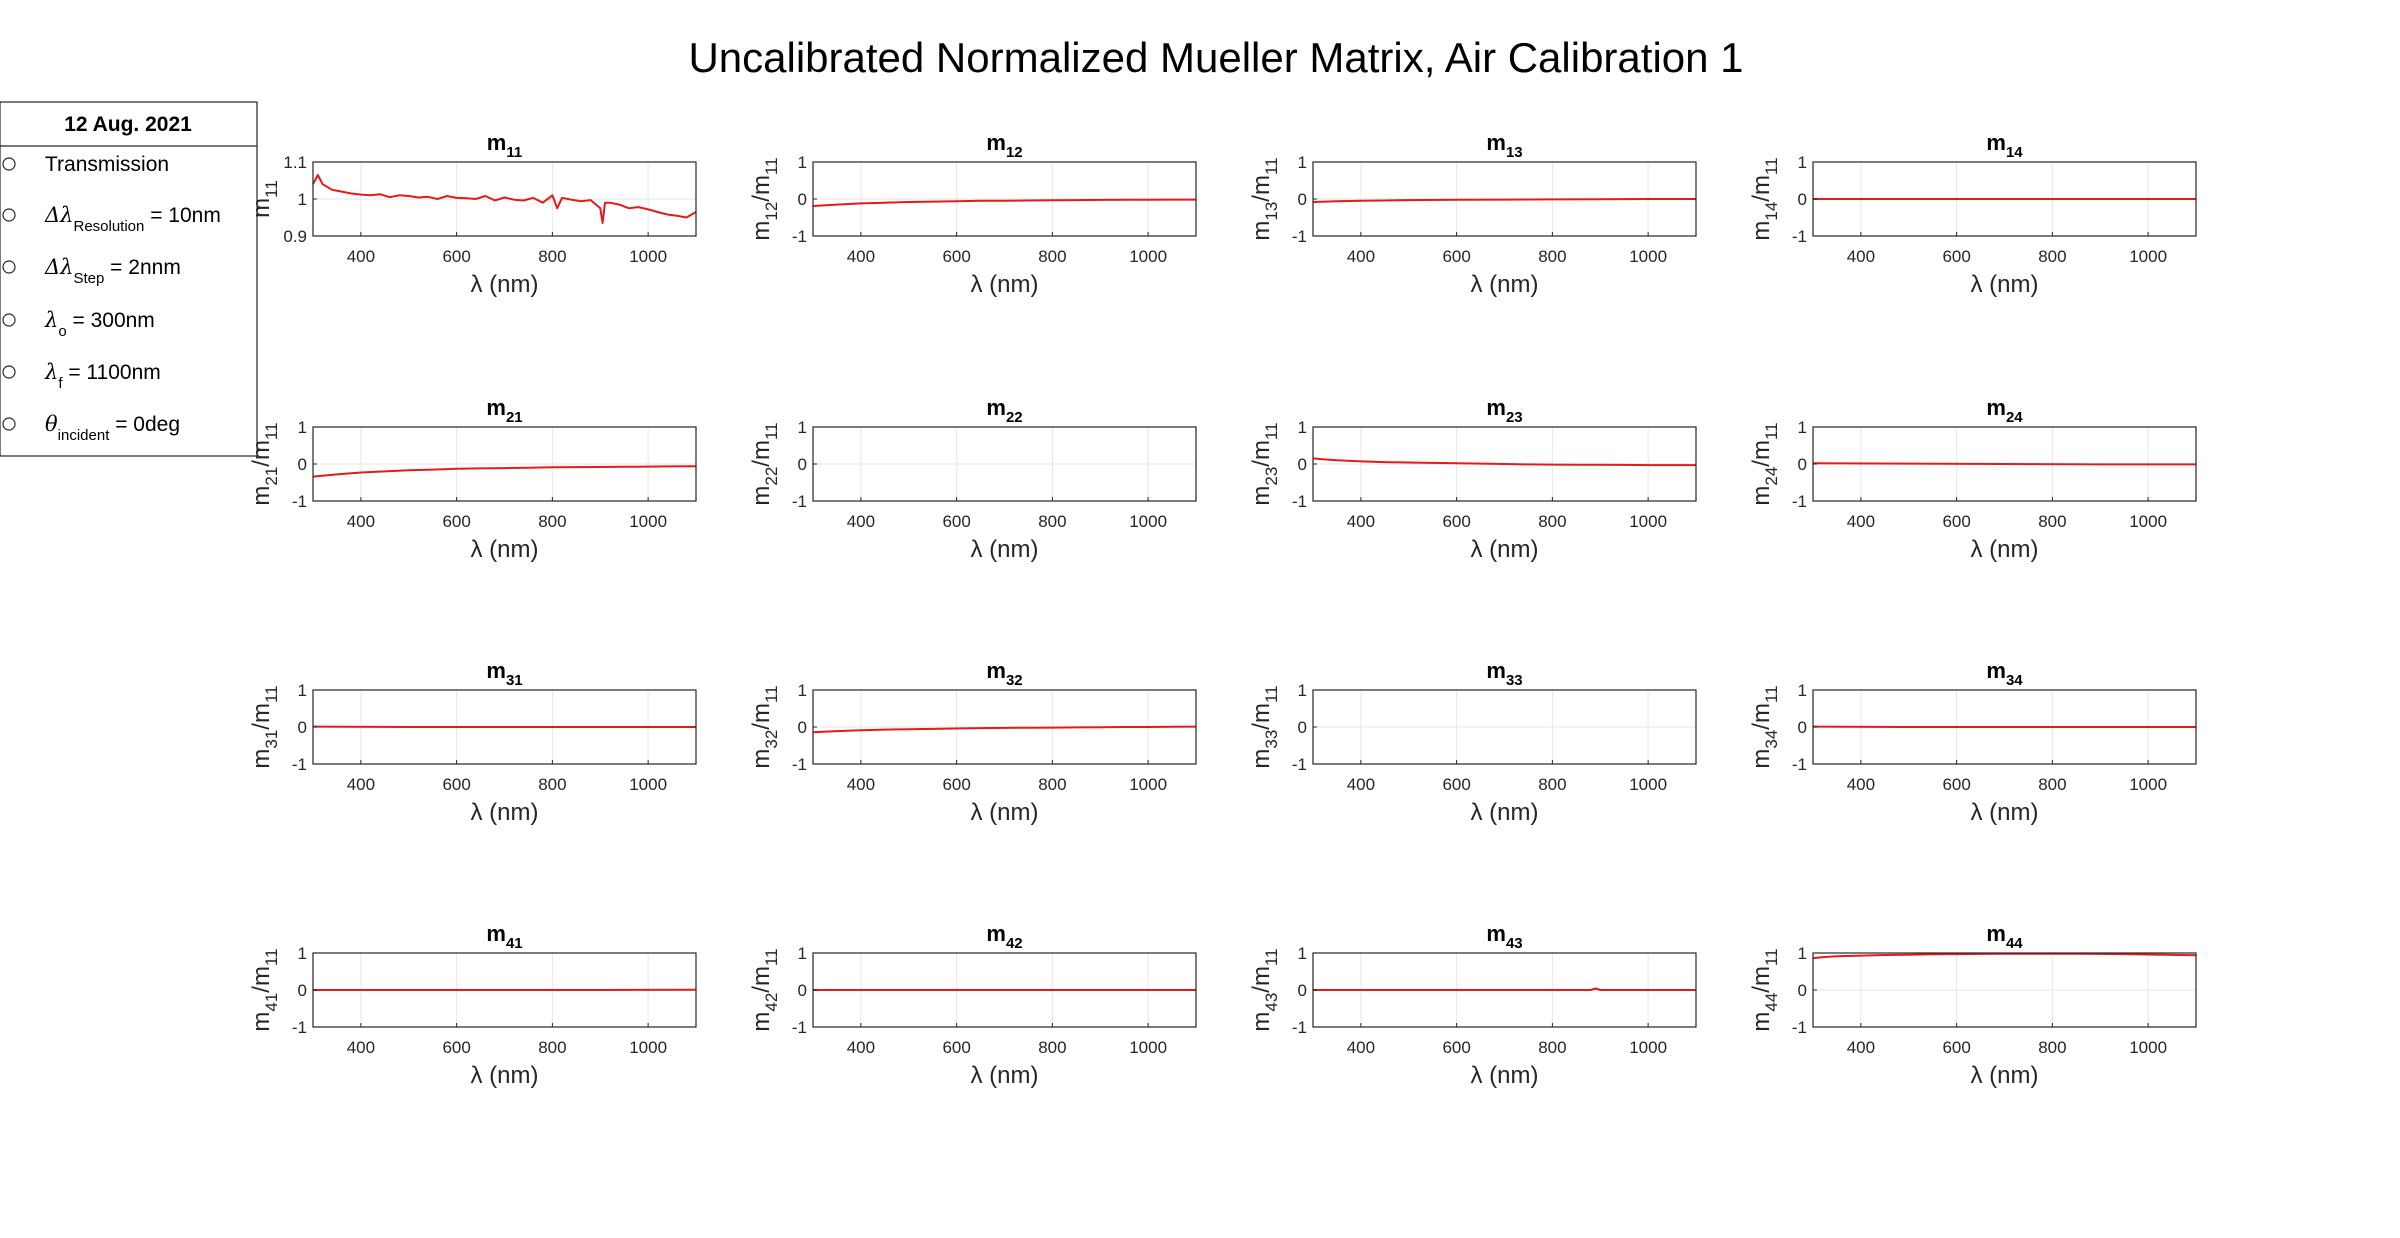 This screenshot has height=1238, width=2400. Describe the element at coordinates (1004, 410) in the screenshot. I see `subplot-title: m22` at that location.